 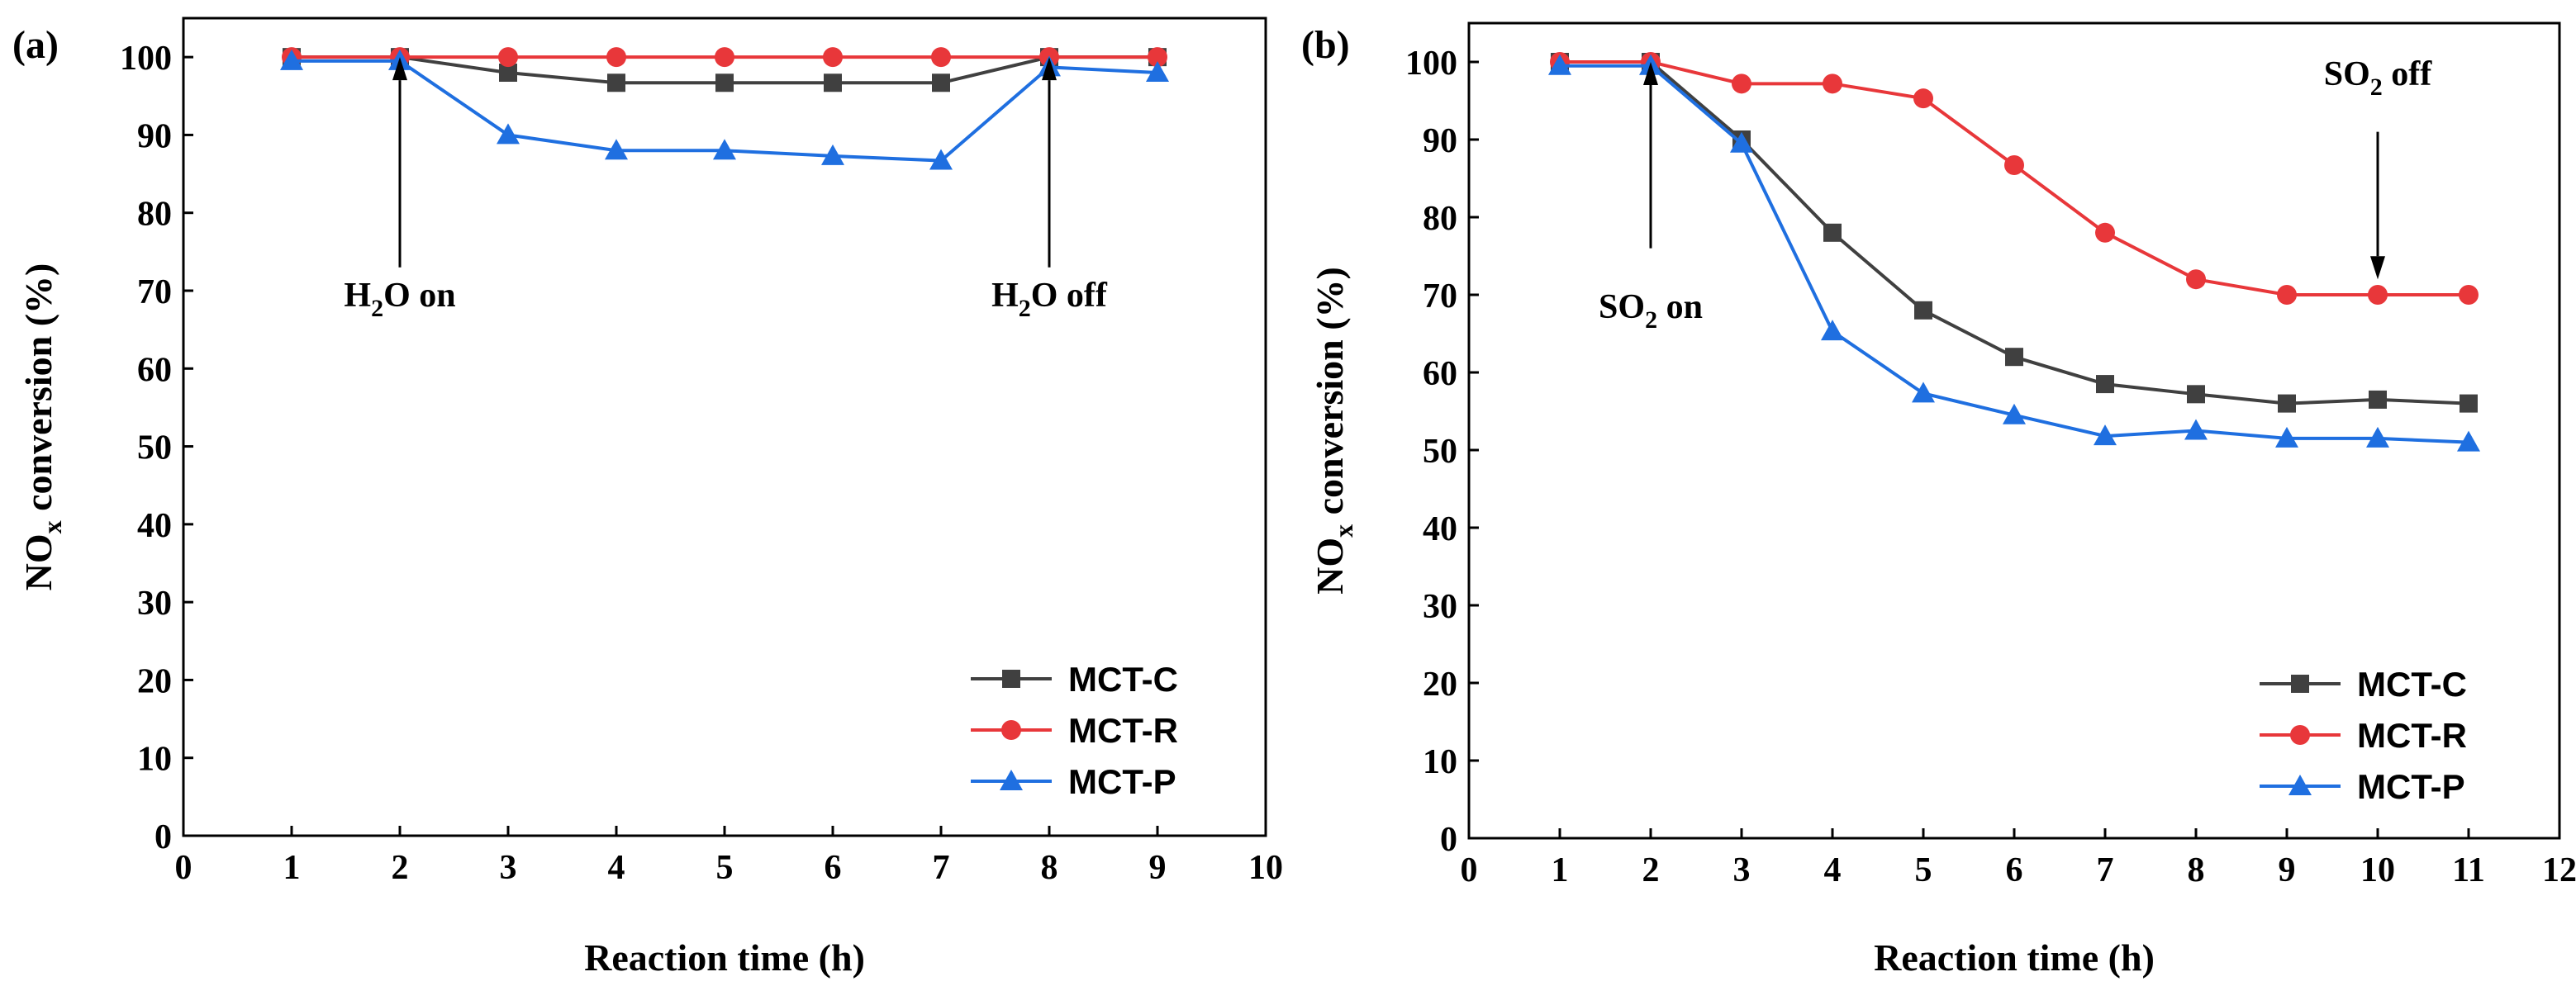 I want to click on x-tick-label: 3, so click(x=508, y=868).